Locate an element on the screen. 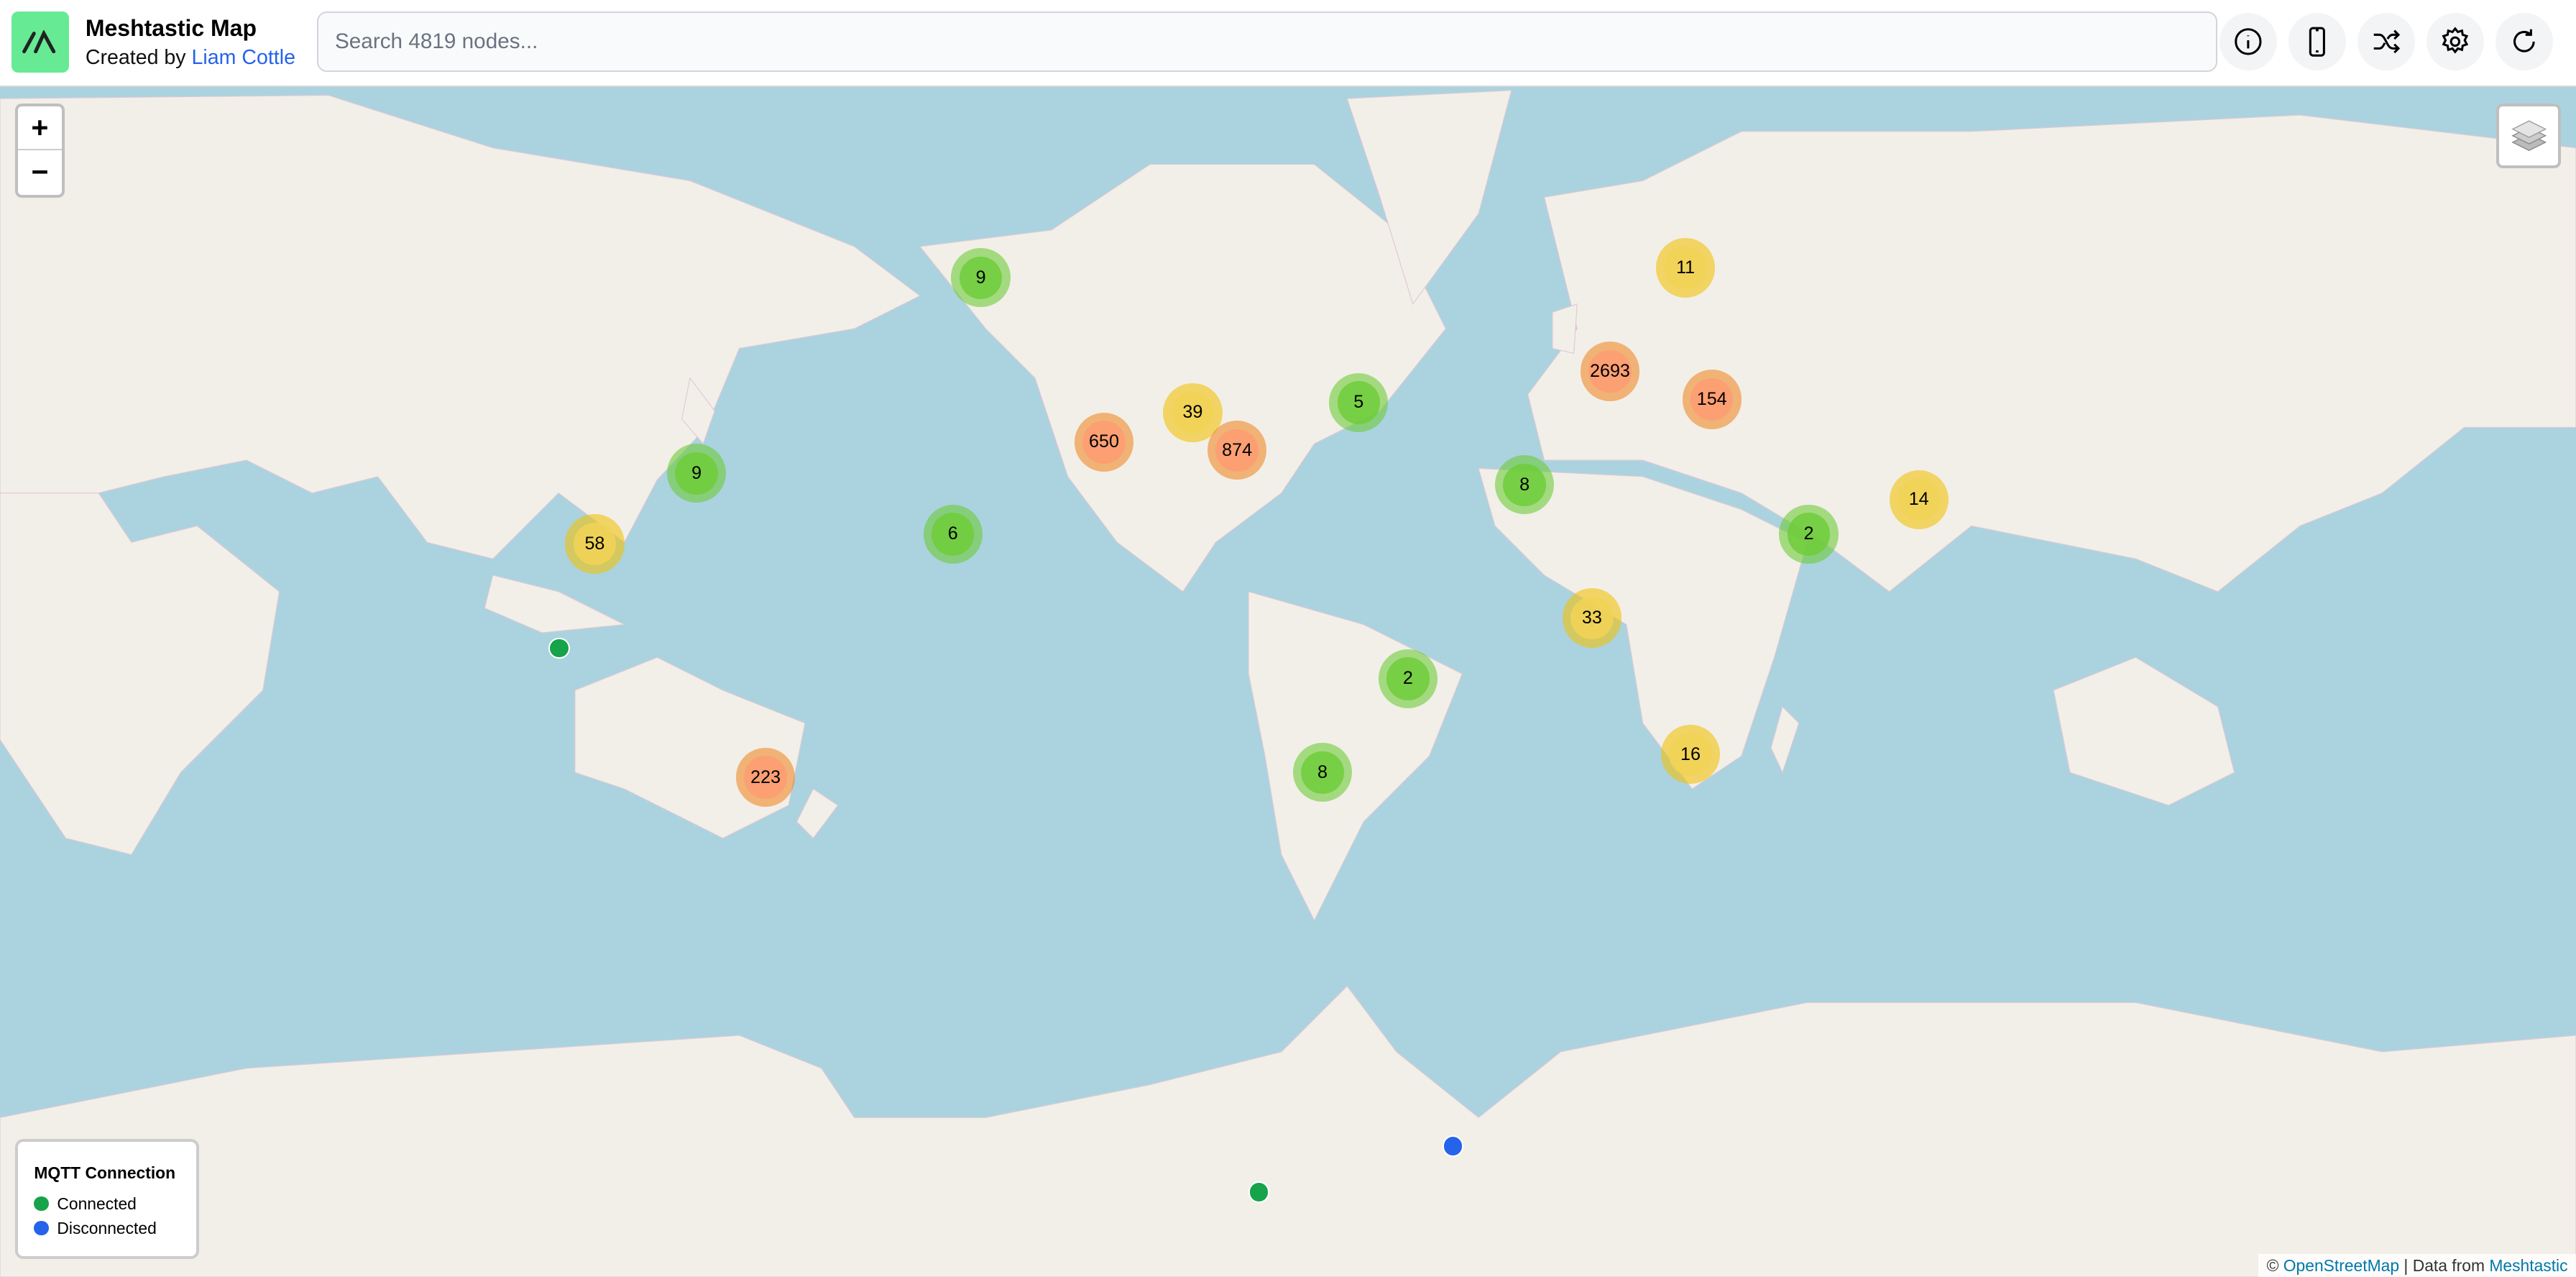 This screenshot has width=2576, height=1277. app-title: Meshtastic Map is located at coordinates (171, 27).